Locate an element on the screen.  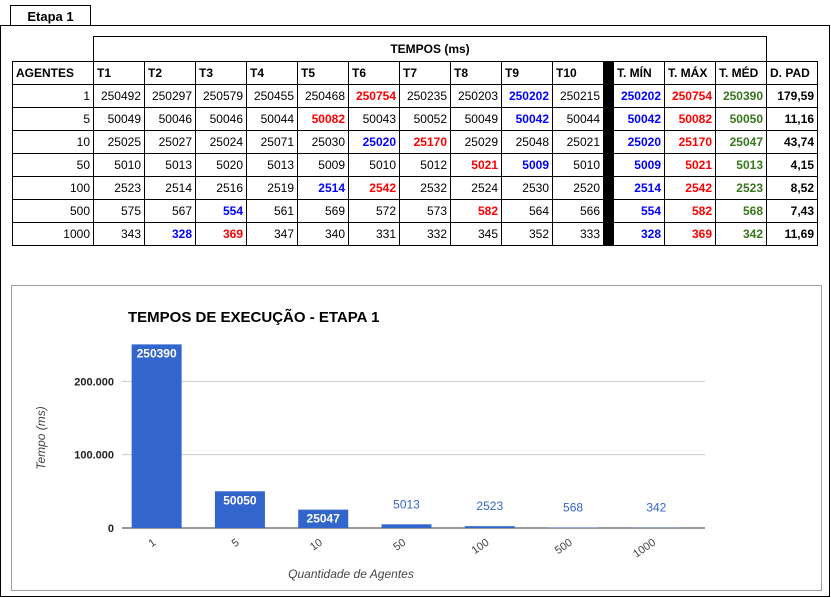
time-cell: 50043 is located at coordinates (374, 119).